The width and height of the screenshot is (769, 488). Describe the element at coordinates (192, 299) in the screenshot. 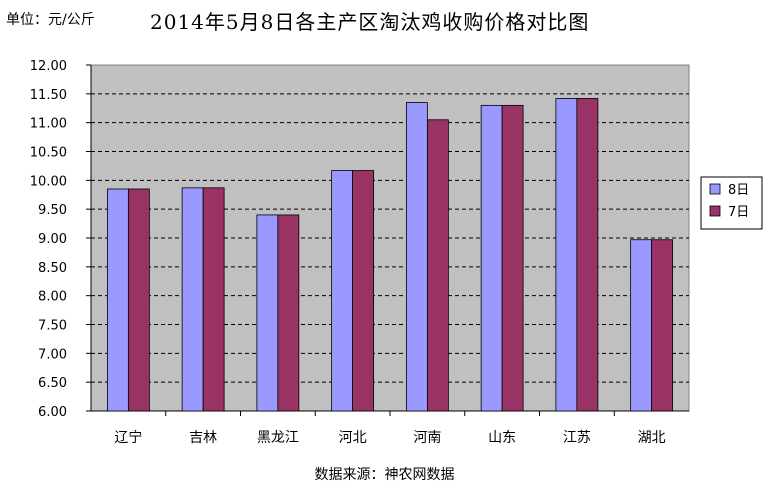

I see `bar-8日-吉林` at that location.